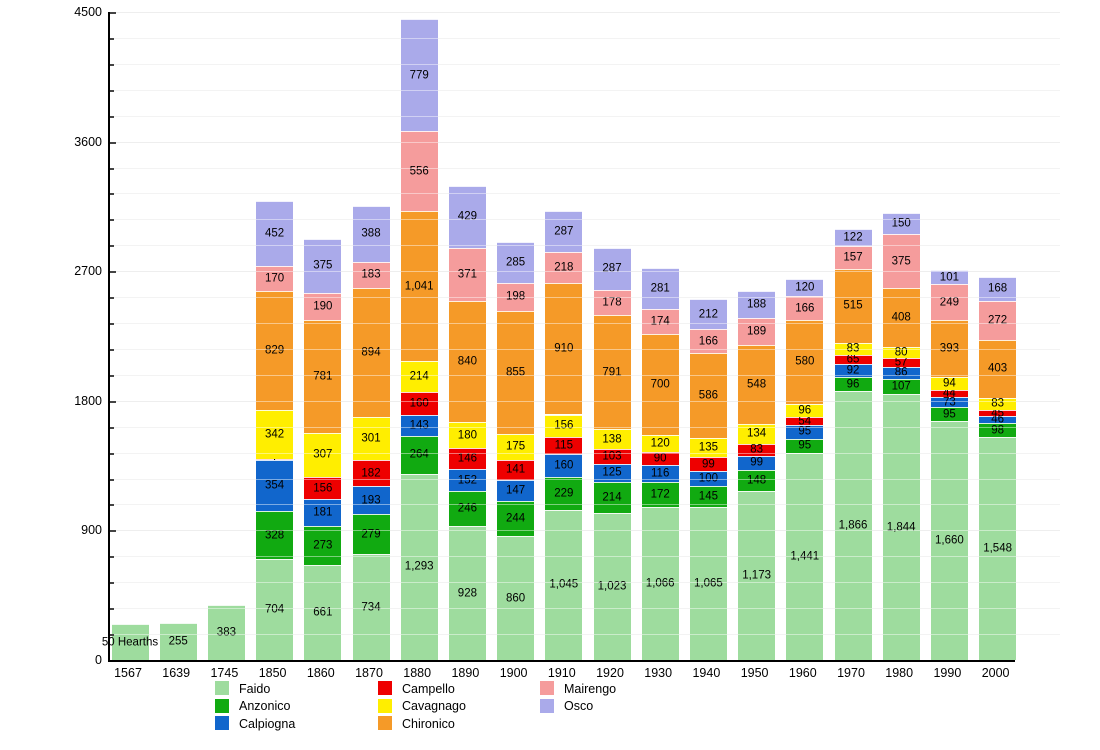 Image resolution: width=1100 pixels, height=750 pixels. I want to click on segment-faido-1745: 383, so click(226, 632).